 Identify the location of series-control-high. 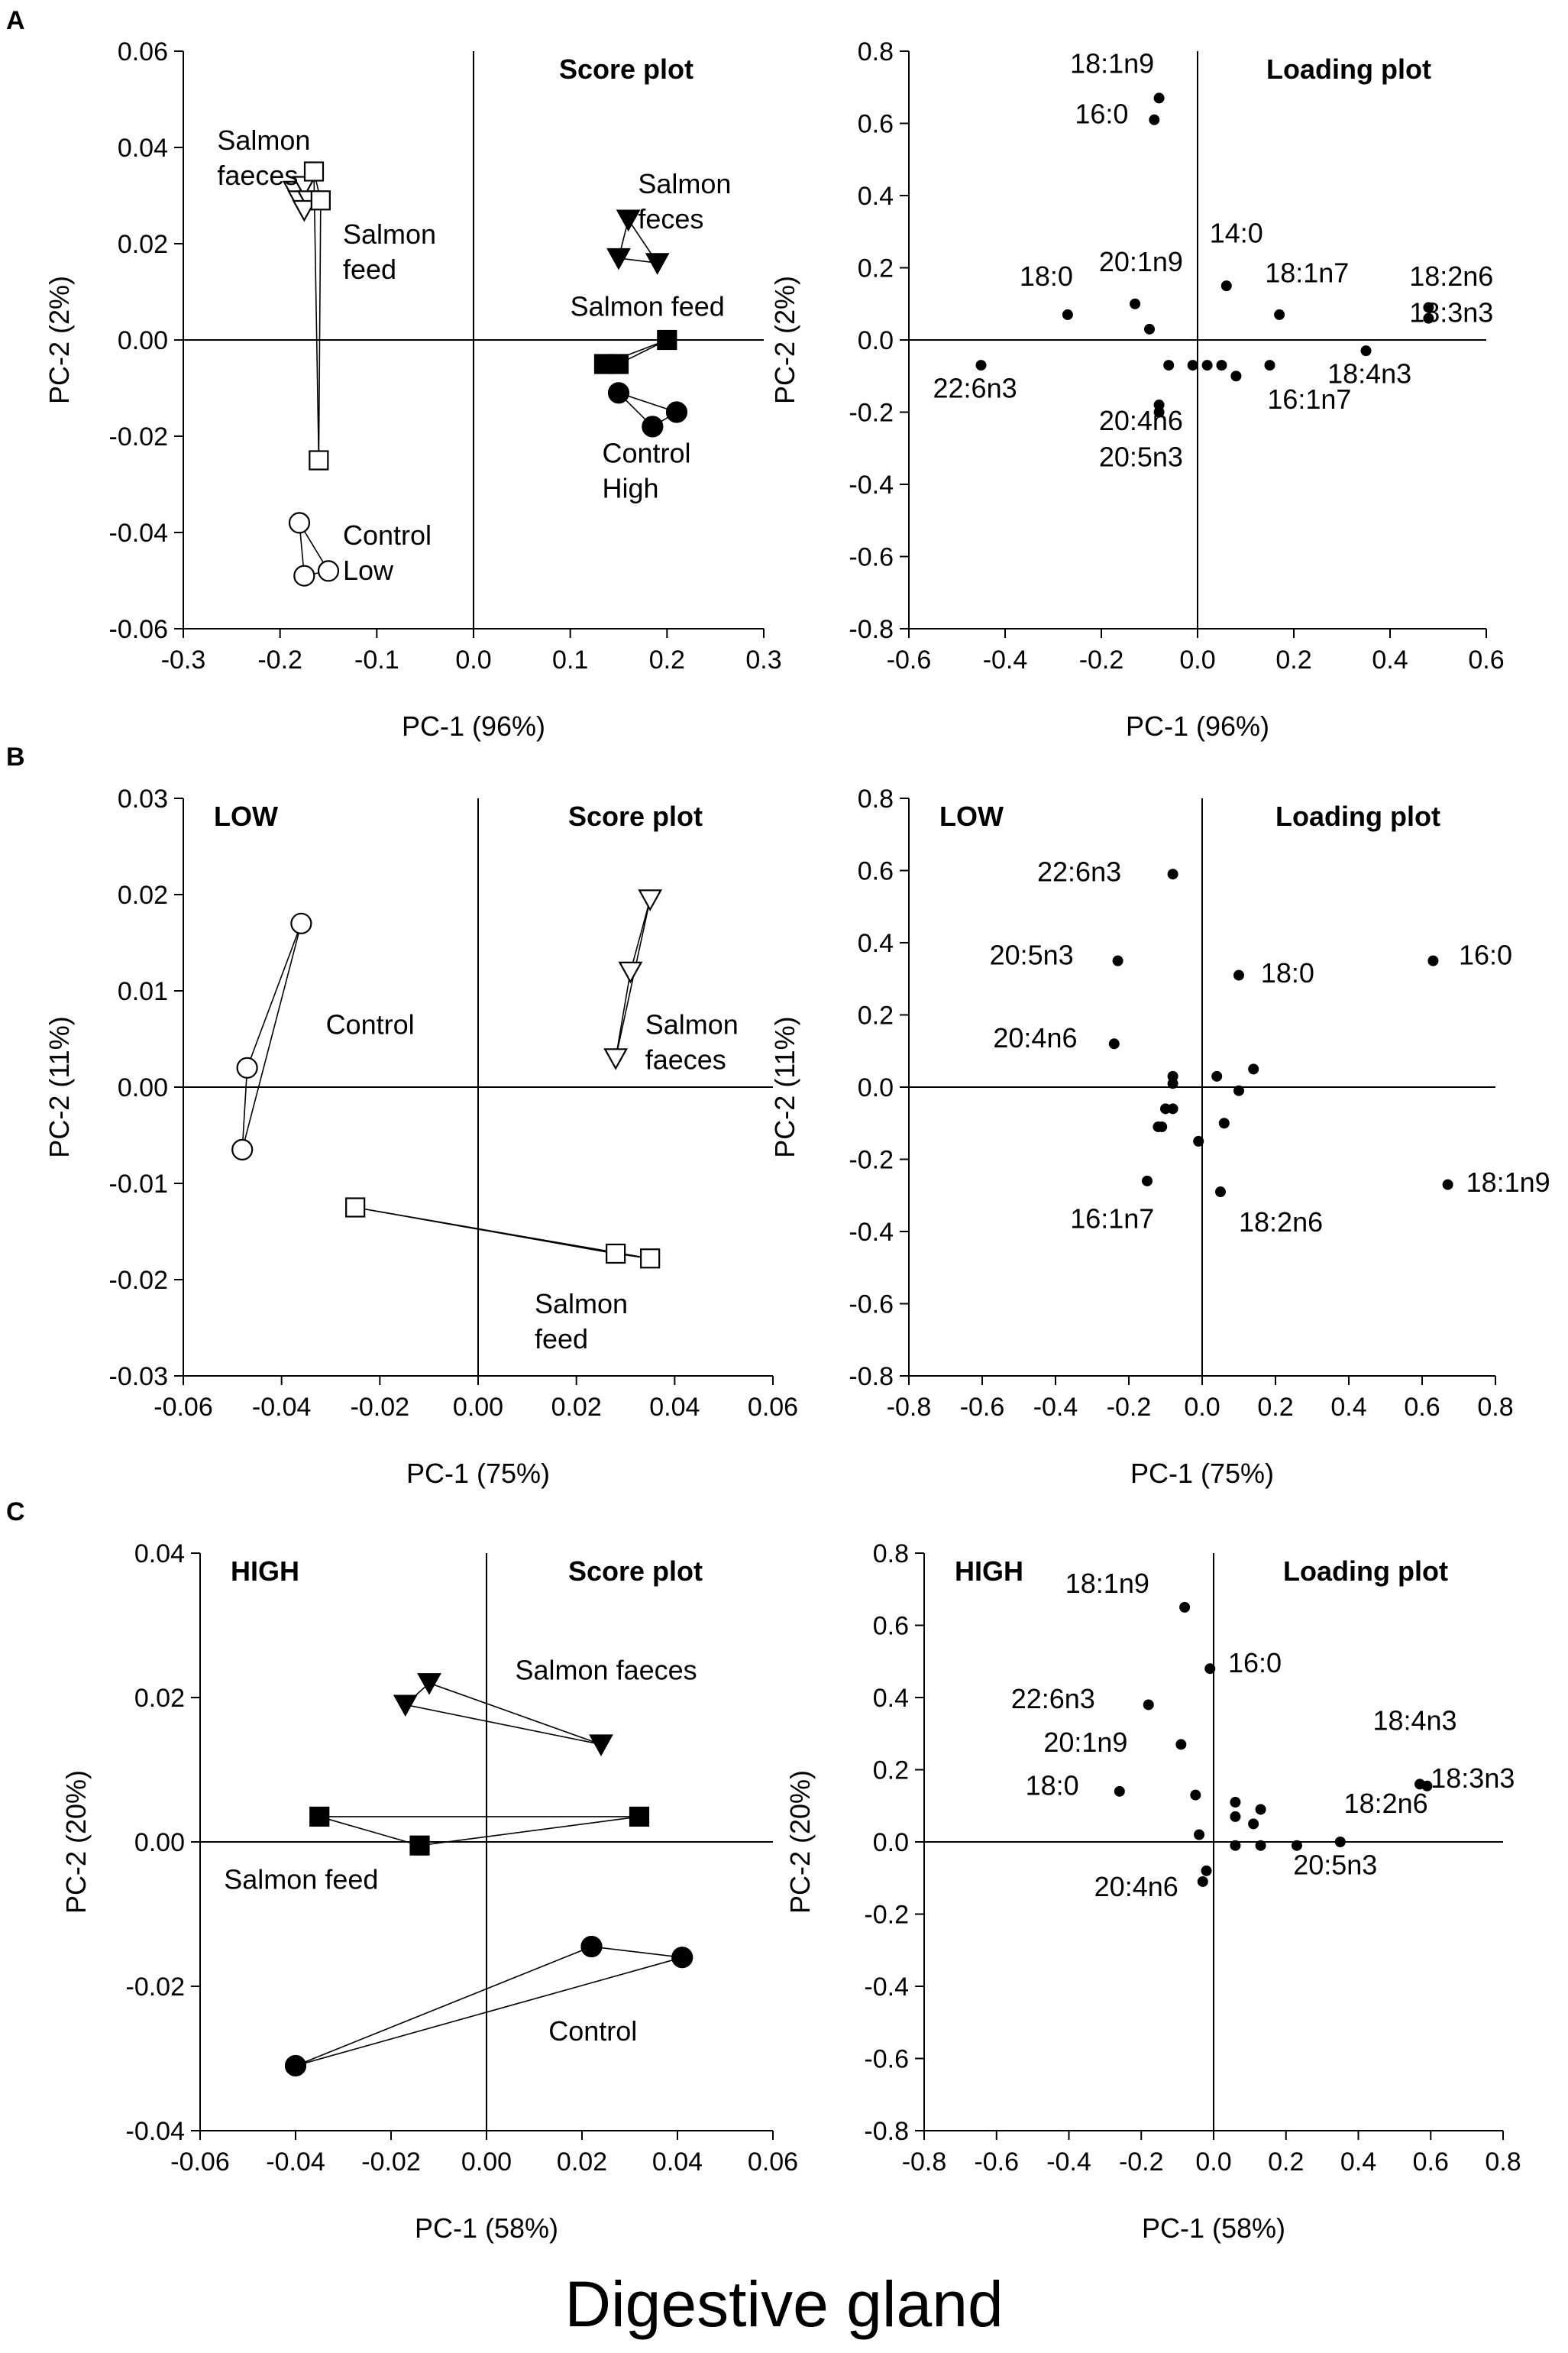
(647, 410).